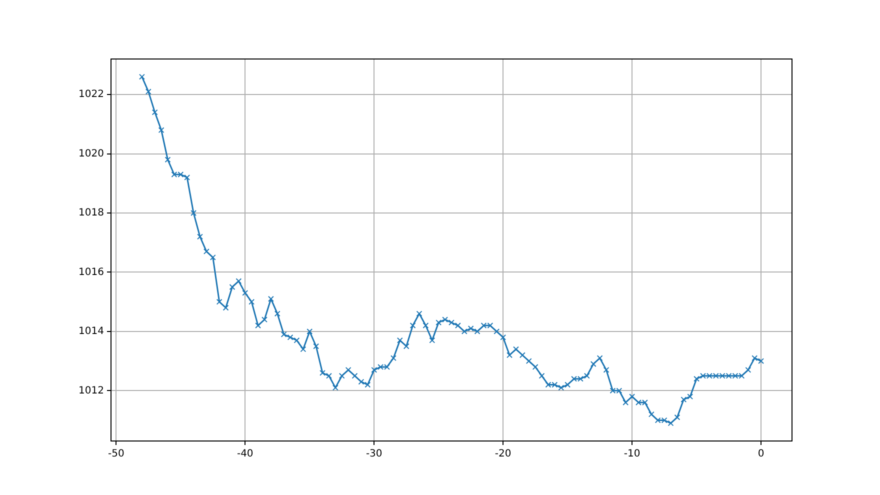 The image size is (880, 495). What do you see at coordinates (91, 332) in the screenshot?
I see `y-tick-label: 1014` at bounding box center [91, 332].